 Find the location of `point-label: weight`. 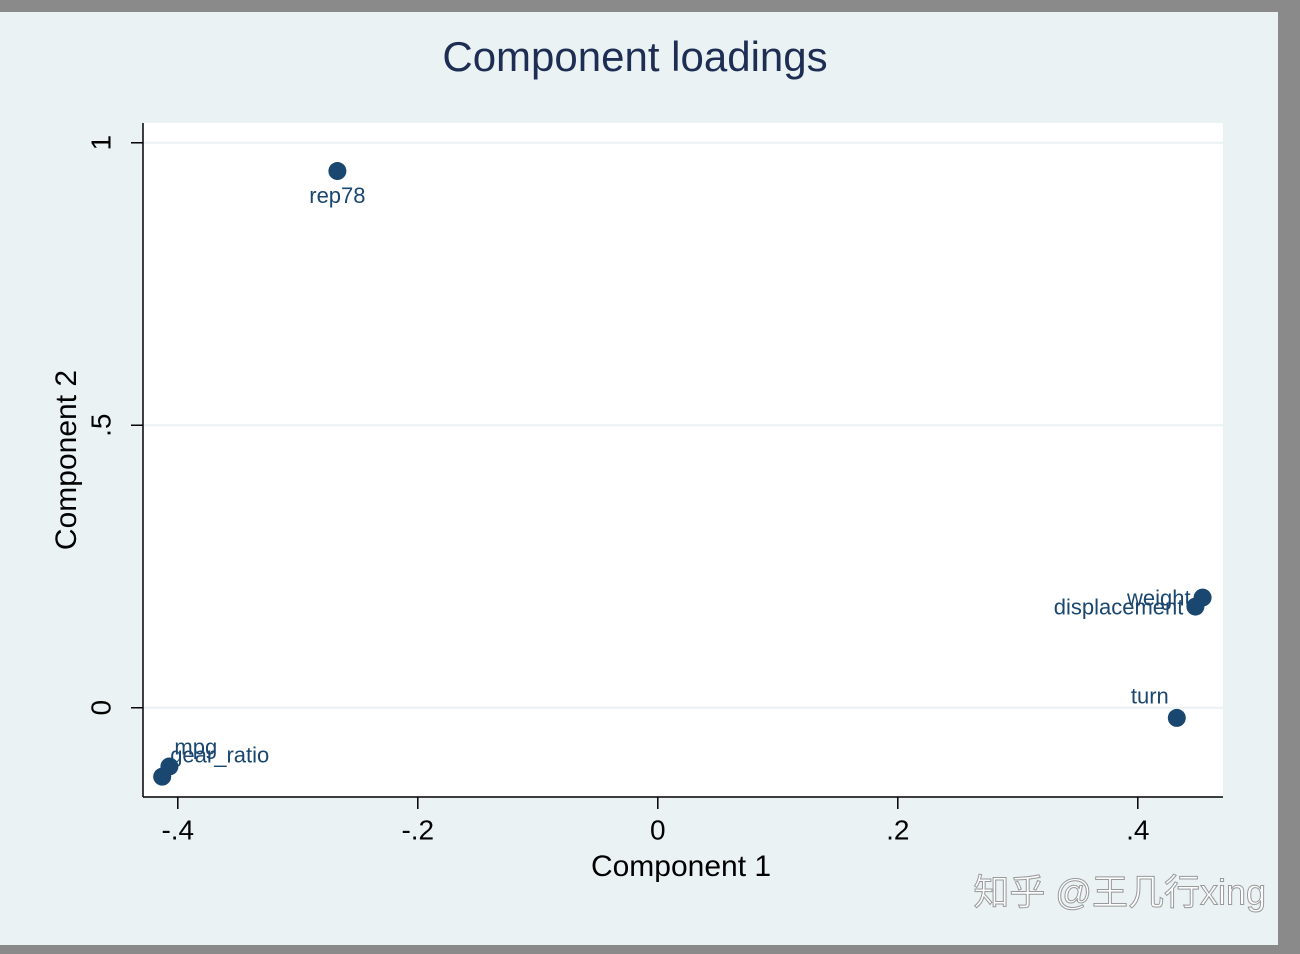

point-label: weight is located at coordinates (1158, 597).